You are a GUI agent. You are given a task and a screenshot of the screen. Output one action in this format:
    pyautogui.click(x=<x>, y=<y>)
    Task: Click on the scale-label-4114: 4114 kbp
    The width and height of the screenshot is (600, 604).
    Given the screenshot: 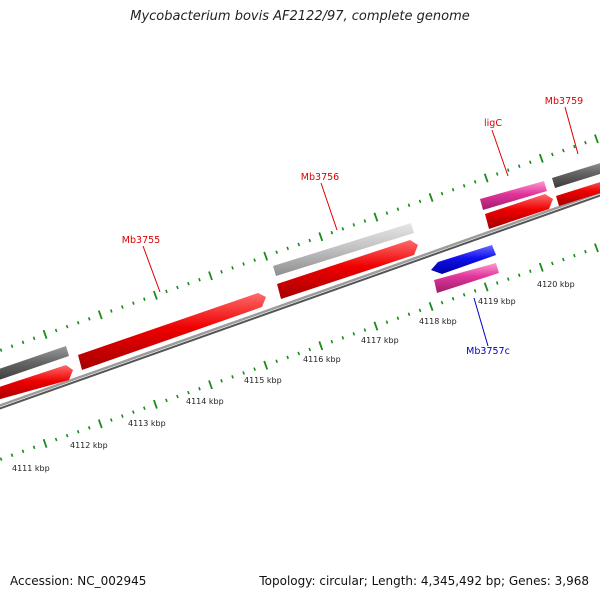 What is the action you would take?
    pyautogui.click(x=205, y=401)
    